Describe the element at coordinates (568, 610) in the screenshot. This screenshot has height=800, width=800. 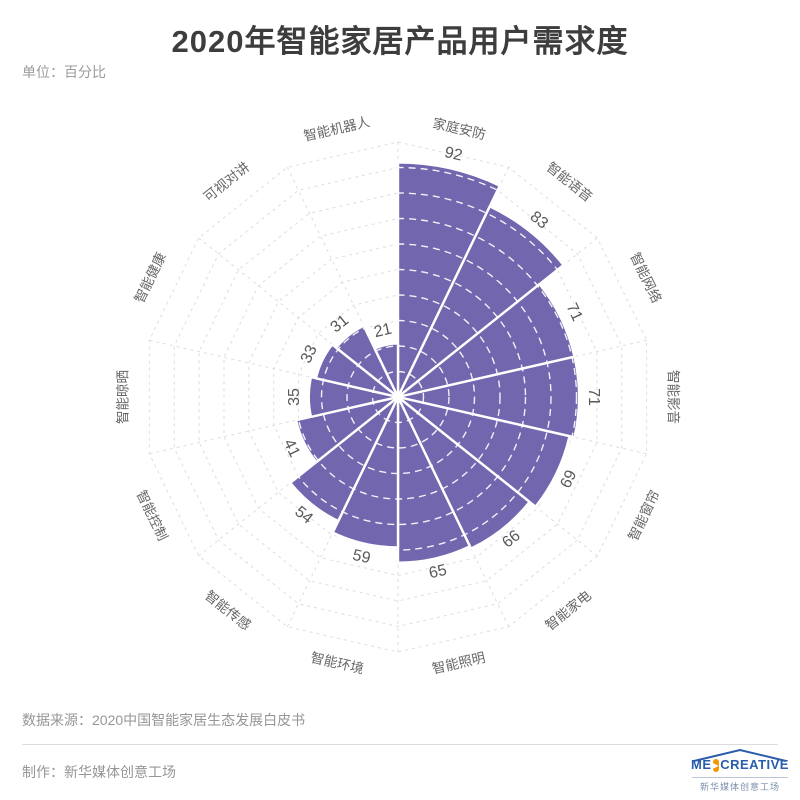
I see `category-label: 智能家电` at that location.